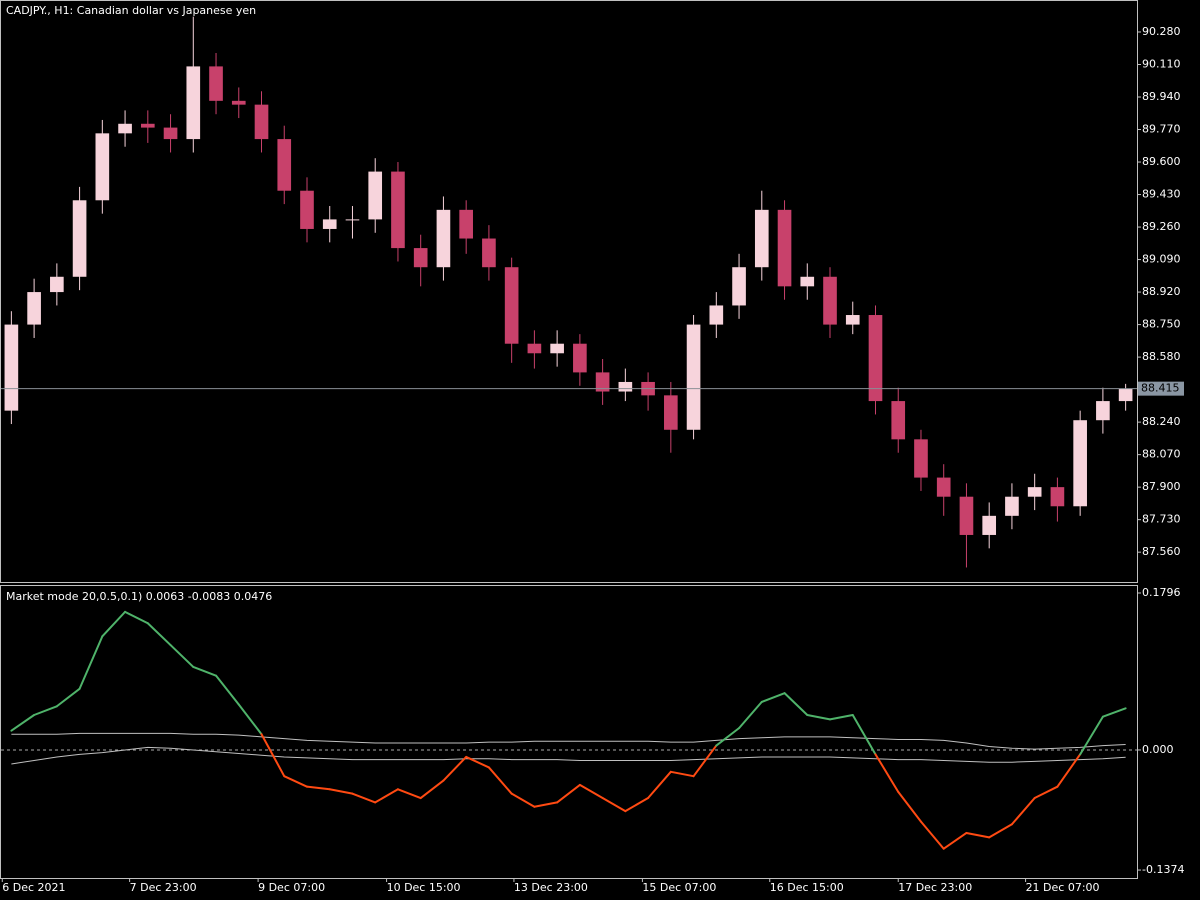 Image resolution: width=1200 pixels, height=900 pixels. I want to click on y-tick-label: 87.730, so click(1161, 519).